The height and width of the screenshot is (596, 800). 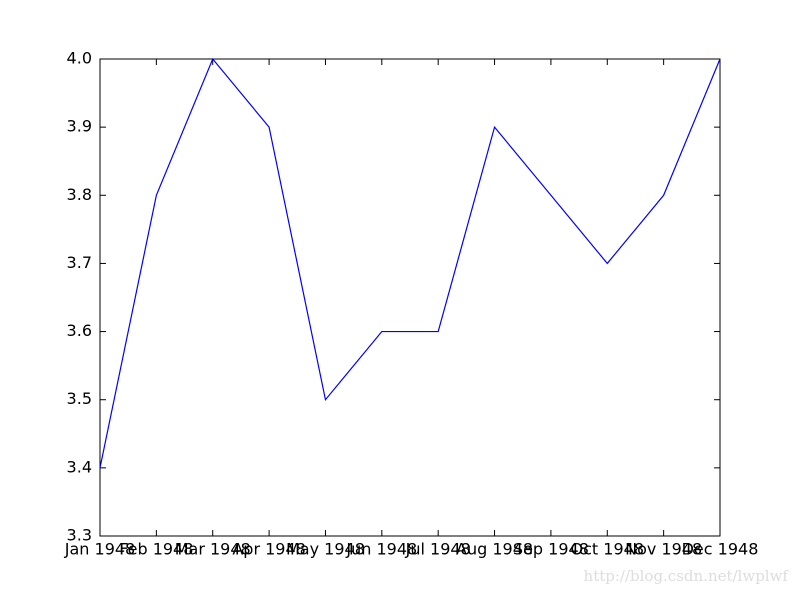 I want to click on x-tick-label: Jun 1948, so click(x=381, y=549).